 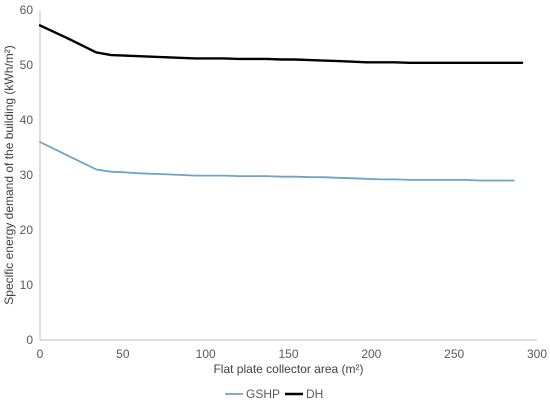 I want to click on y-tick-label: 60, so click(x=27, y=10).